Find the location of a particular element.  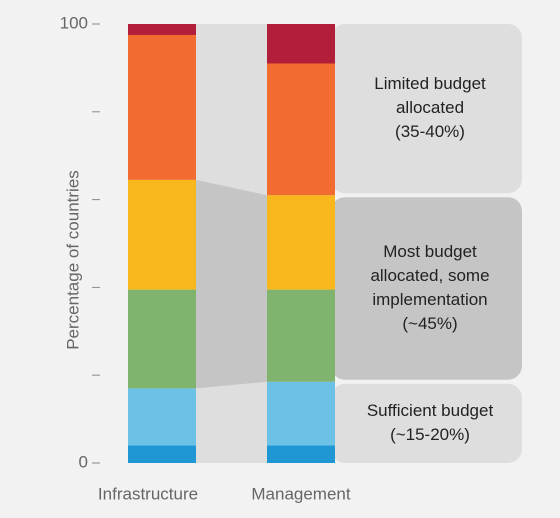

annotation-text: (35-40%) is located at coordinates (430, 131).